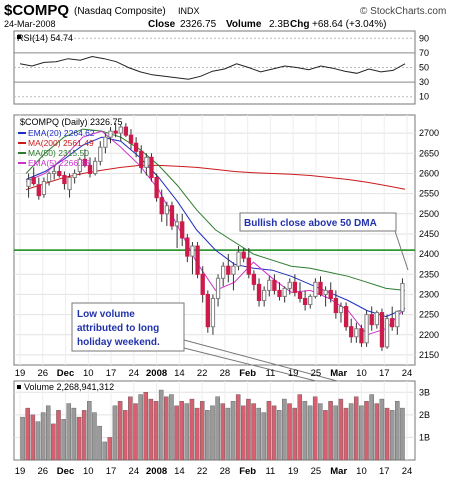 The width and height of the screenshot is (460, 482). I want to click on annotation-bullish-box, so click(318, 222).